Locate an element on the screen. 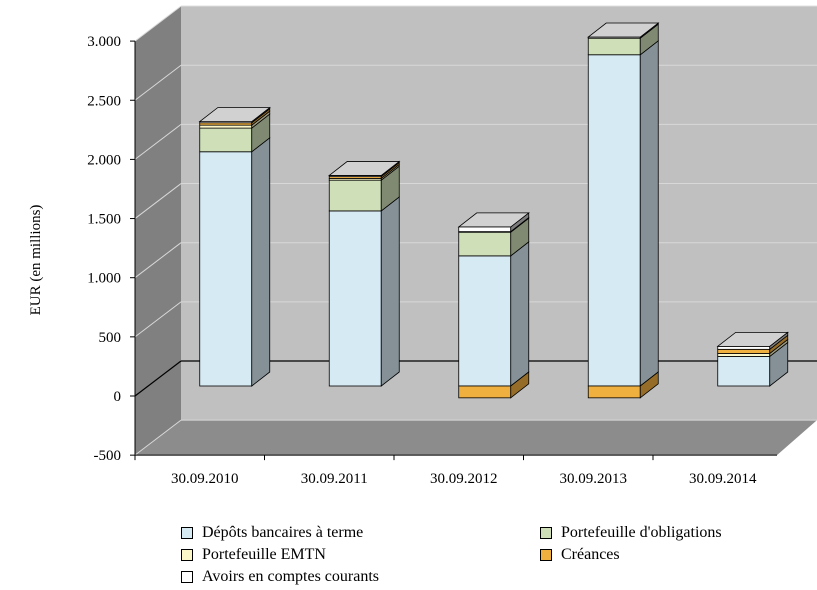 The image size is (817, 590). legend-label: Créances is located at coordinates (590, 554).